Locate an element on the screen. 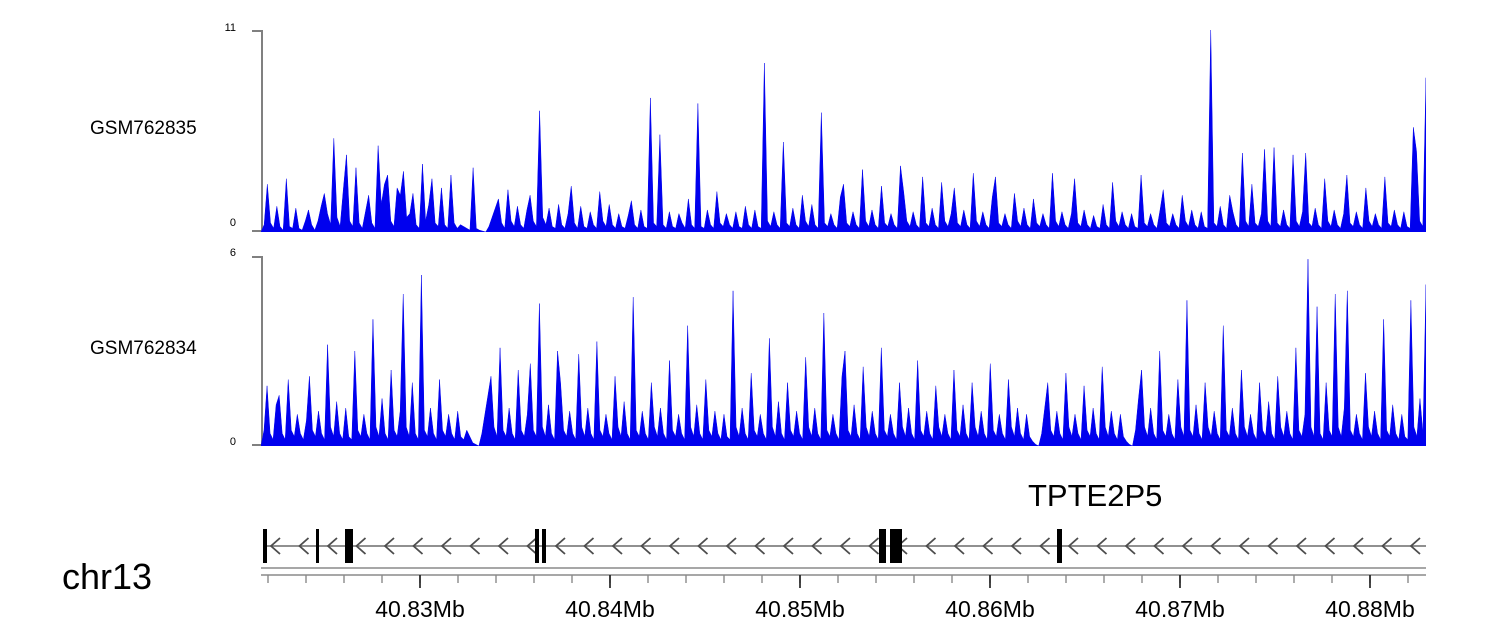  gene-label-tpte2p5: TPTE2P5 is located at coordinates (1095, 495).